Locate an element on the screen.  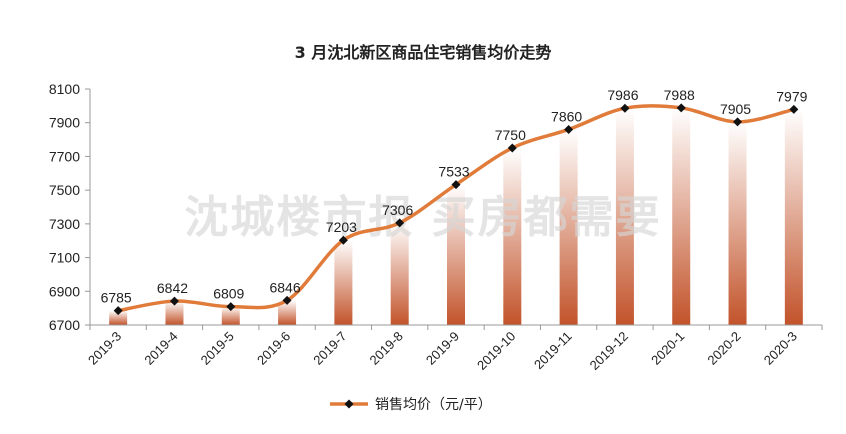
data-label: 6846 is located at coordinates (284, 287).